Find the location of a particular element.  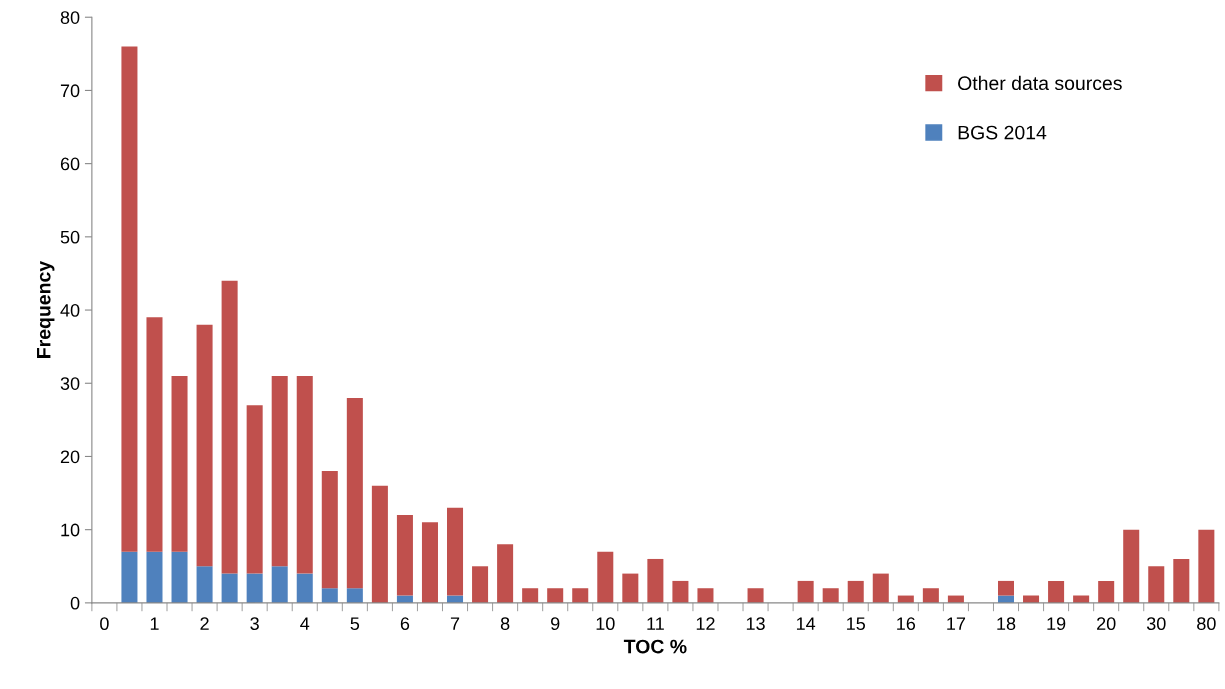

x-tick-label: 9 is located at coordinates (555, 624).